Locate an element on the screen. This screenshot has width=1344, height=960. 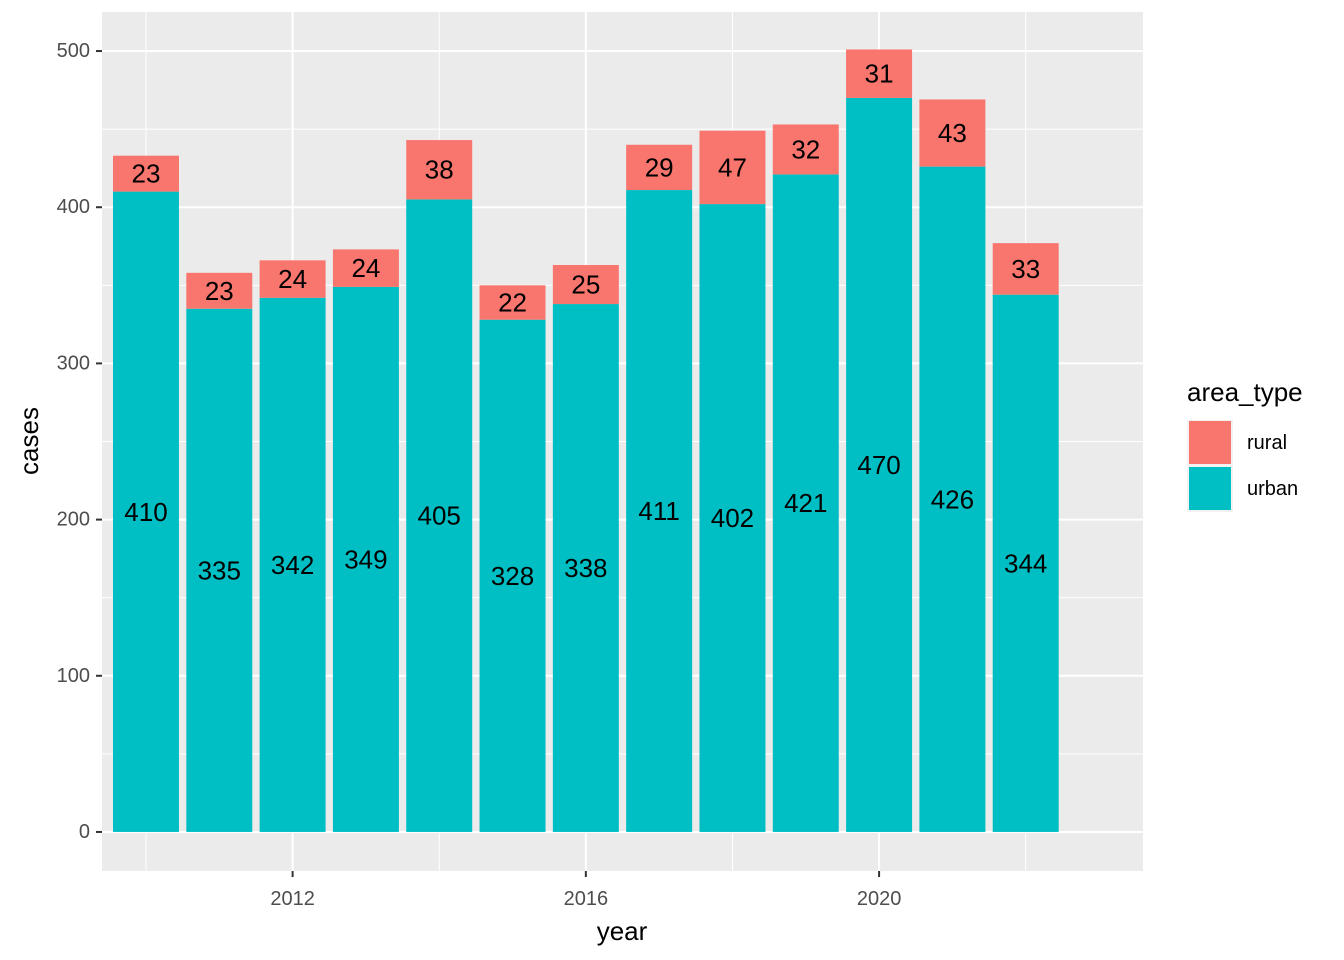
x-tick-label: 2020 is located at coordinates (879, 899).